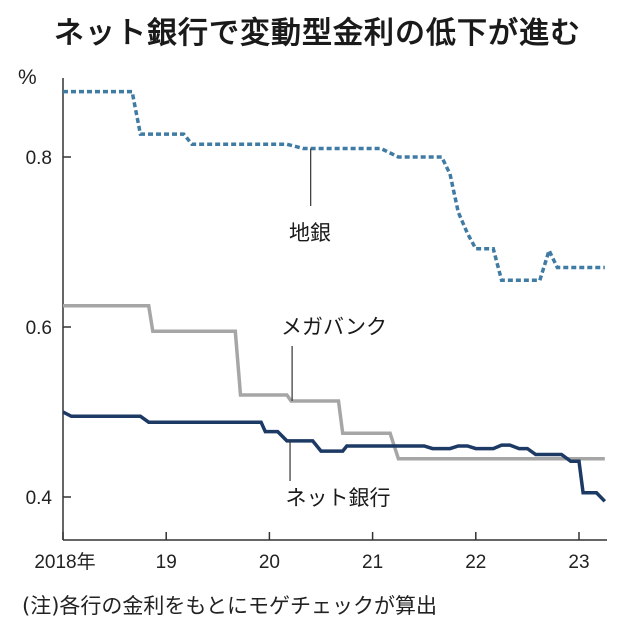  I want to click on chart-title: ネット銀行で変動型金利の低下が進む, so click(317, 33).